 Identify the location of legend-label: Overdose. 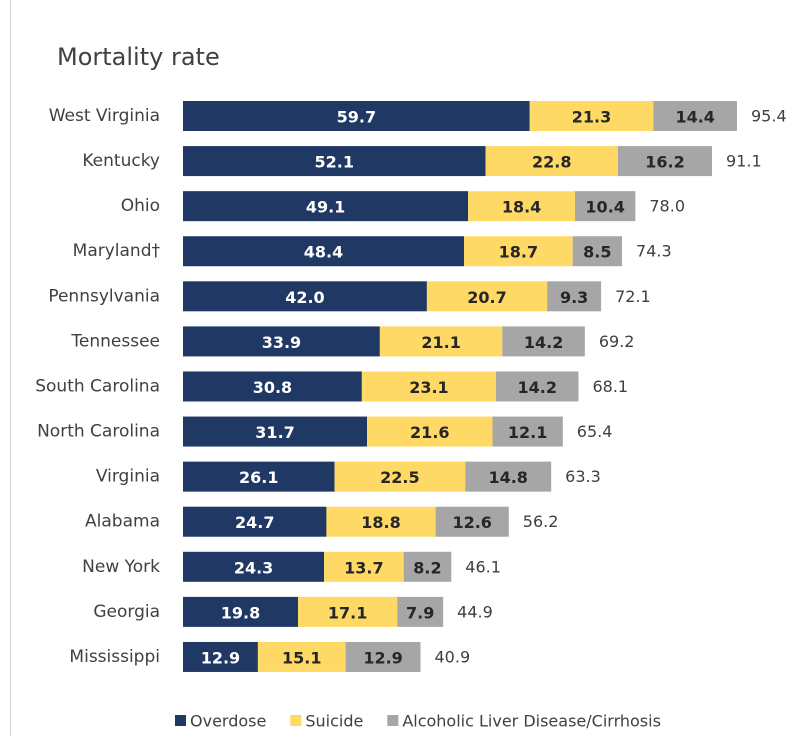
(228, 721).